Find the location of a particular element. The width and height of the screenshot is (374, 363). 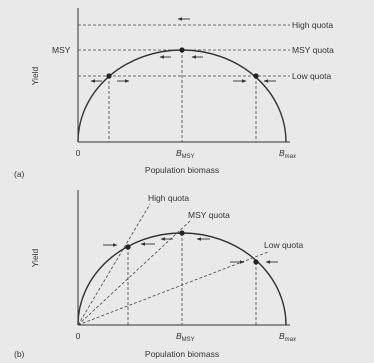

panel-b-high-quota-label: High quota is located at coordinates (168, 198).